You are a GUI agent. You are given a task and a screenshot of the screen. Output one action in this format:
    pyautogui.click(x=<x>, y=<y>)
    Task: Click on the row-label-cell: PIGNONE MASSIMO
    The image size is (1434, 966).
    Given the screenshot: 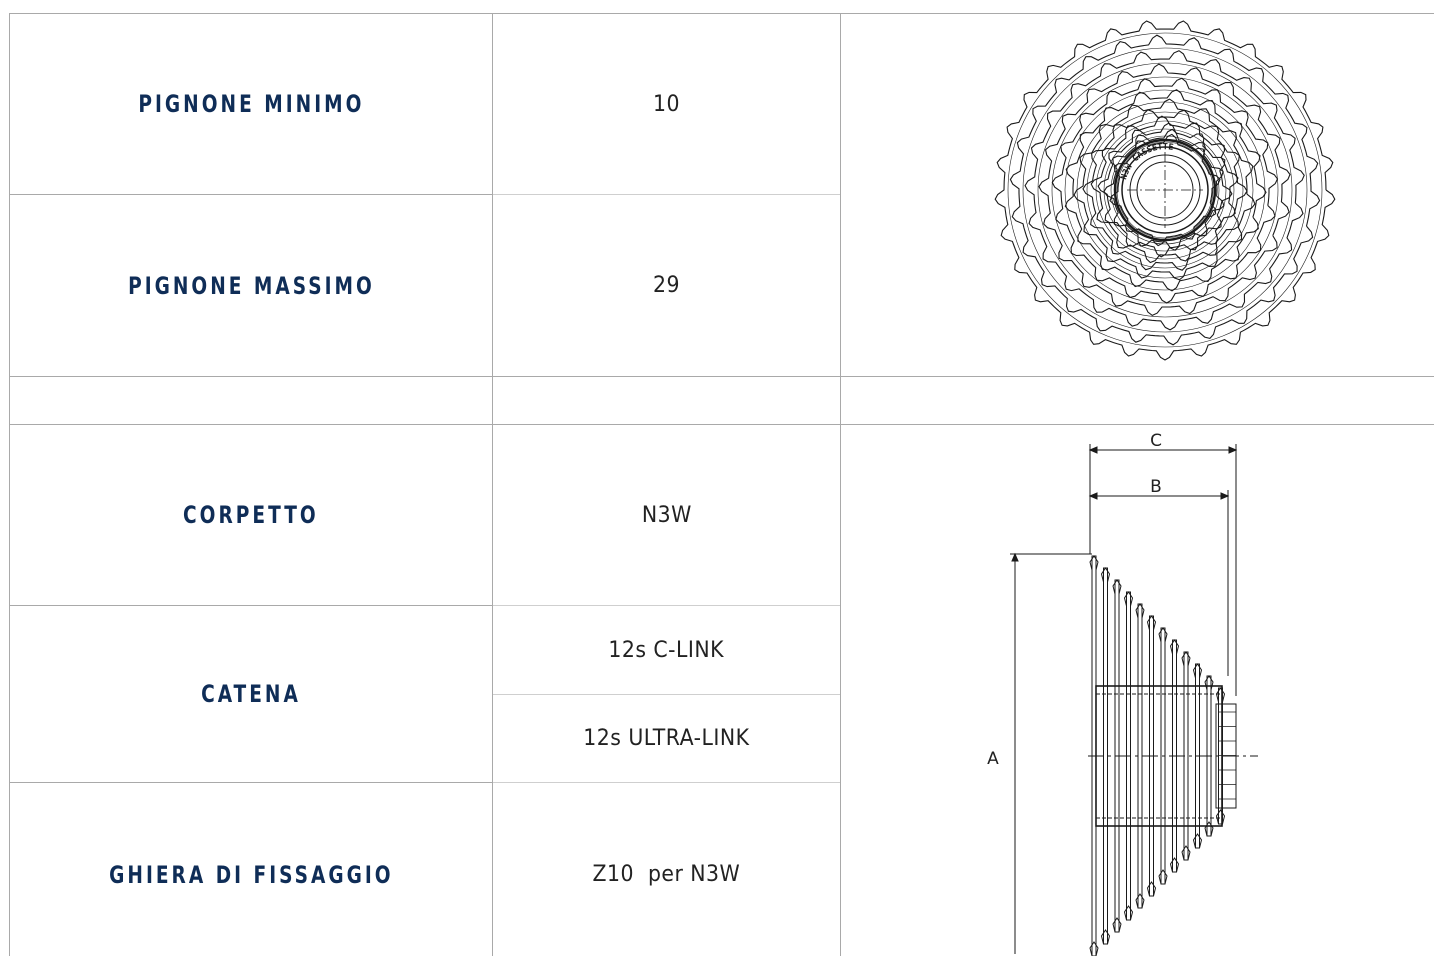 What is the action you would take?
    pyautogui.click(x=251, y=285)
    